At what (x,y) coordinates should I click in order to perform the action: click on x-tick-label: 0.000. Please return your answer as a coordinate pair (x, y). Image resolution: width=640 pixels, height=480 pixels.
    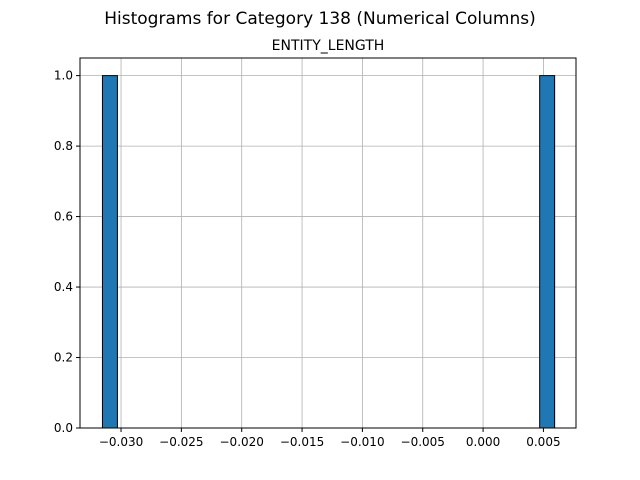
    Looking at the image, I should click on (483, 442).